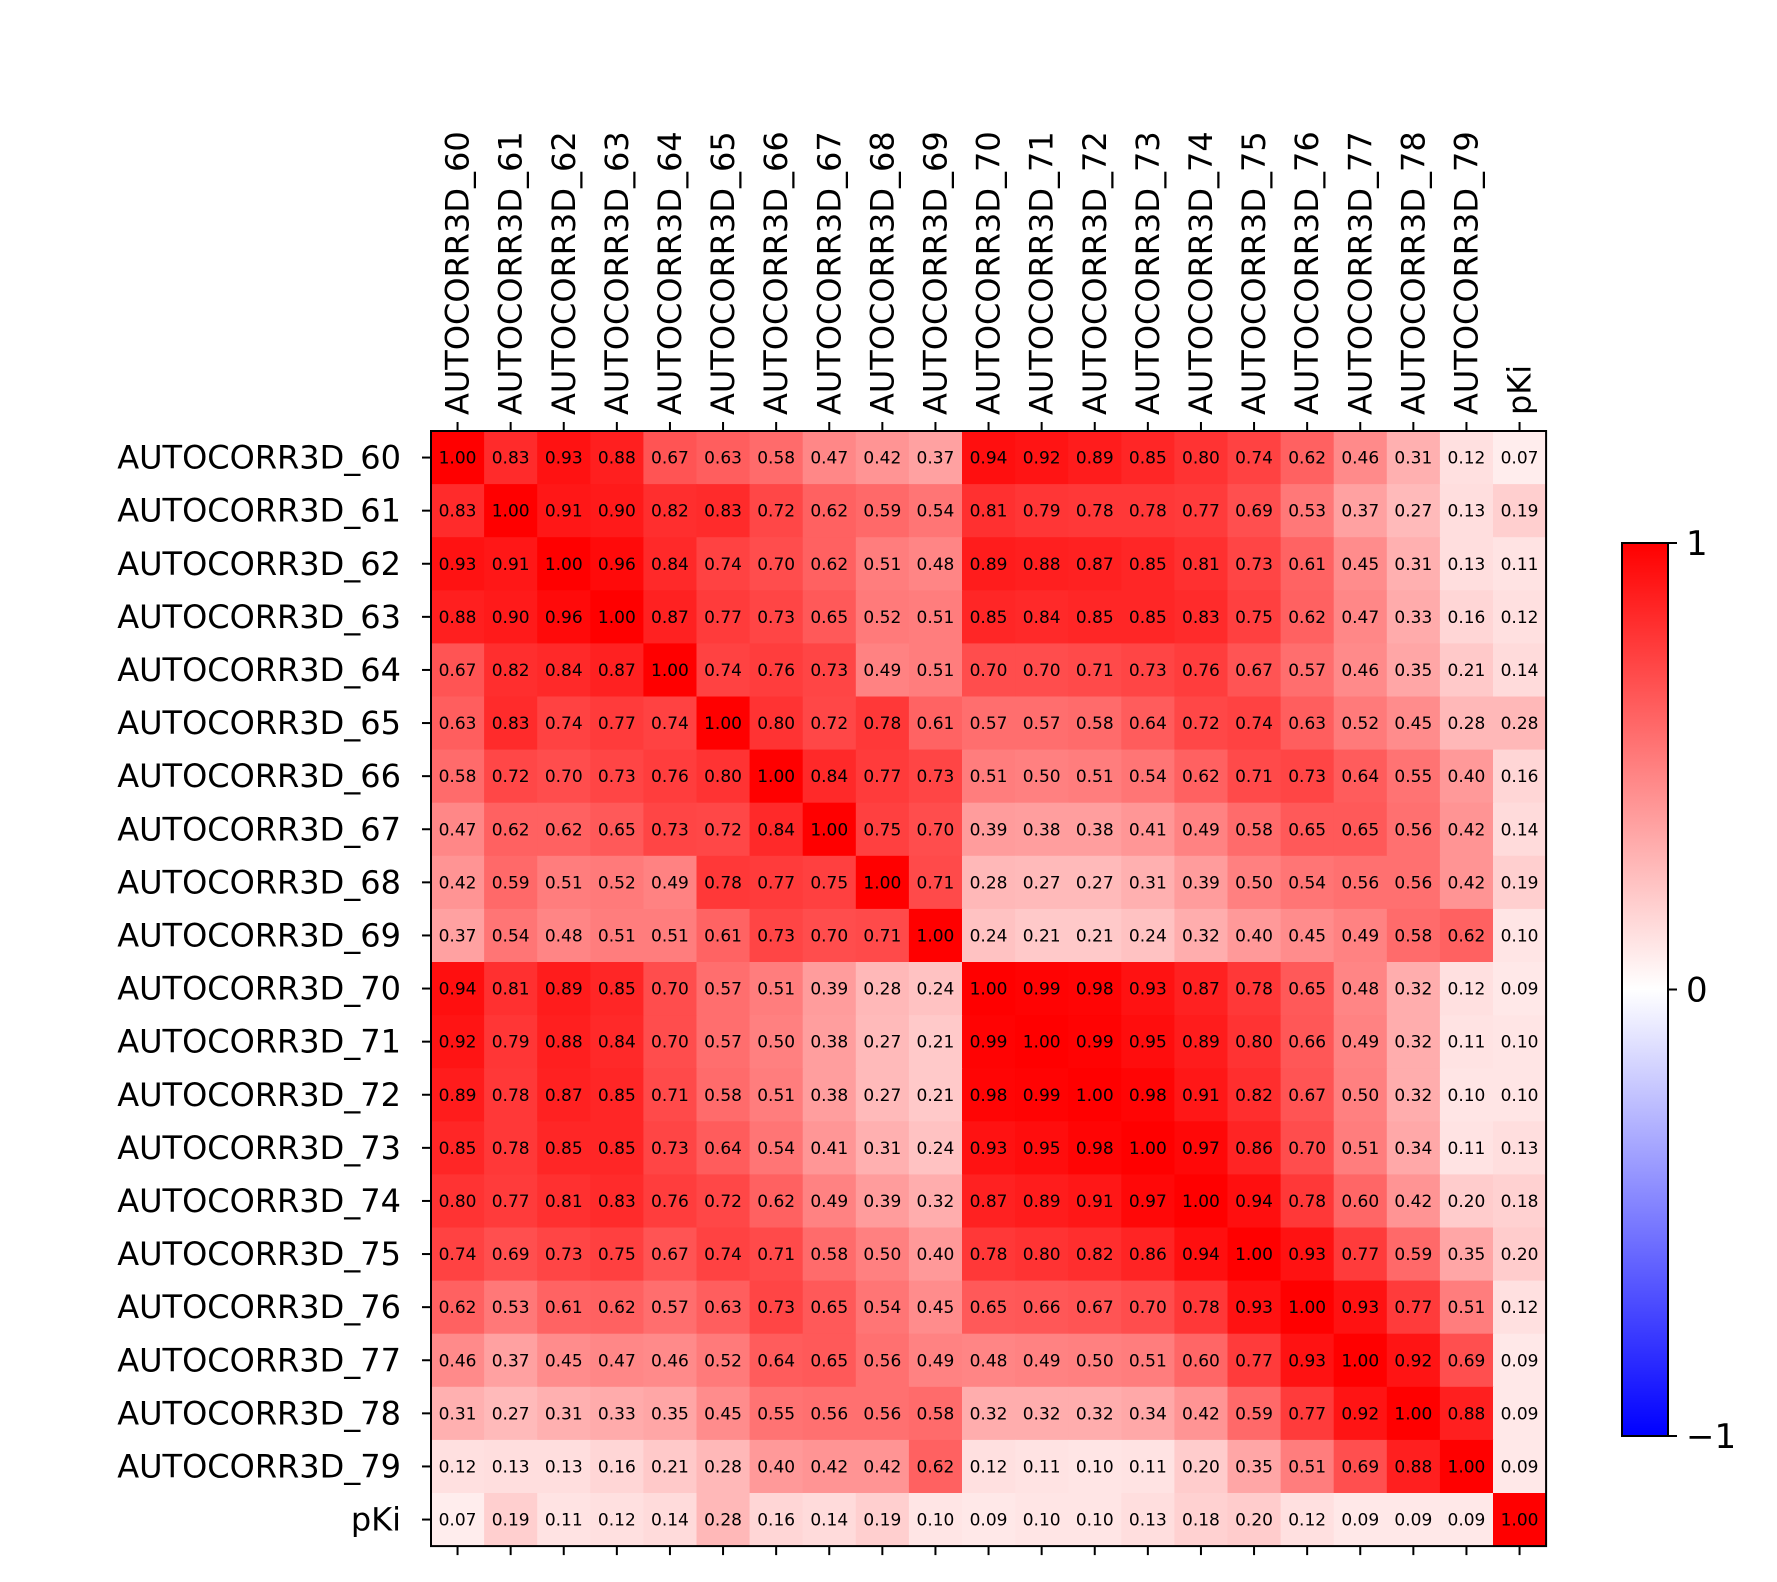 This screenshot has width=1777, height=1582. Describe the element at coordinates (670, 777) in the screenshot. I see `cell-value-label: 0.76` at that location.